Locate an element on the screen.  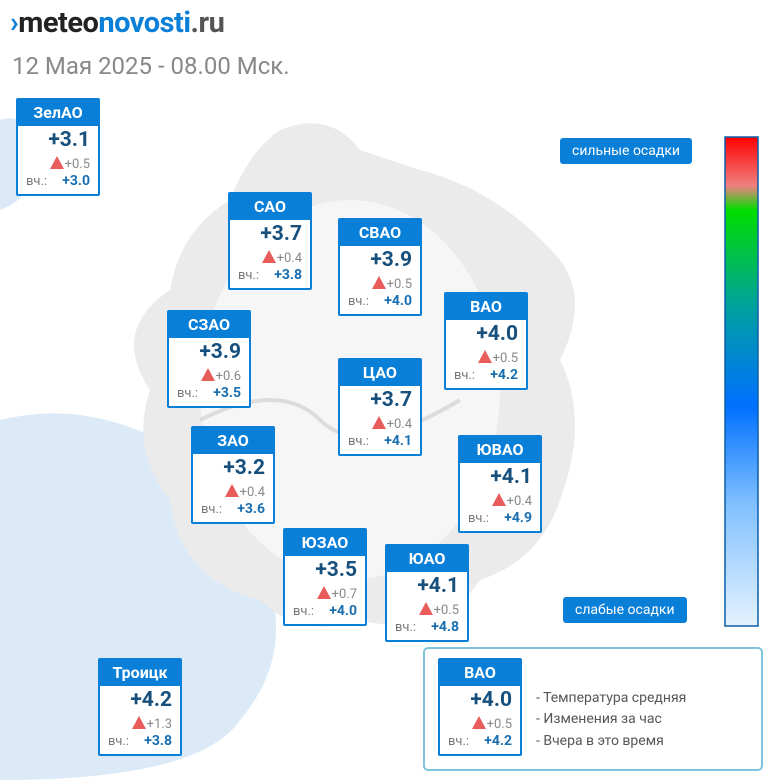
hourly-change: +1.3 is located at coordinates (151, 724).